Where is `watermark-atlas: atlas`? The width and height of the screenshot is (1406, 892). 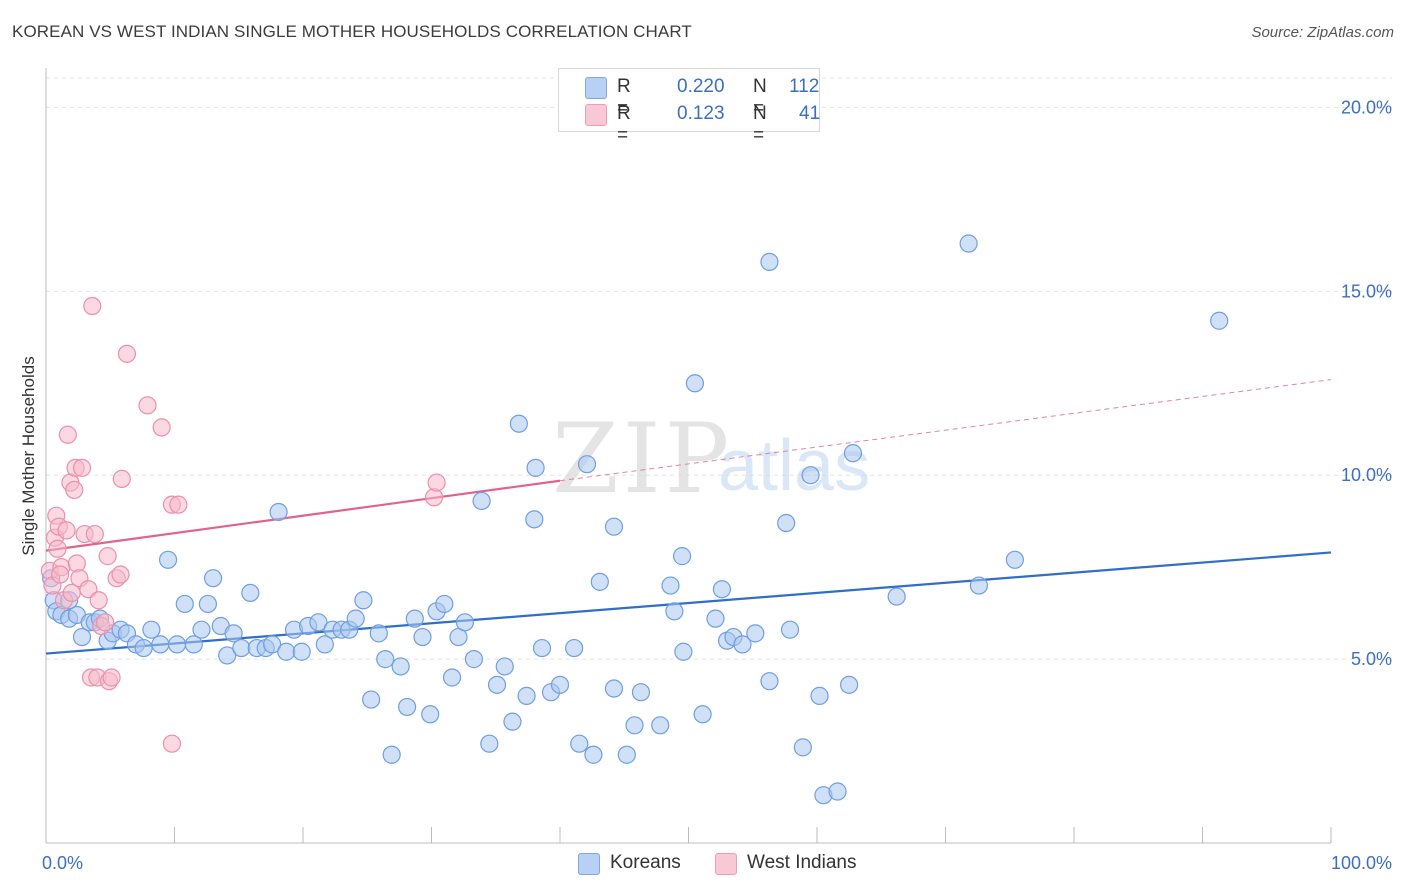 watermark-atlas: atlas is located at coordinates (794, 466).